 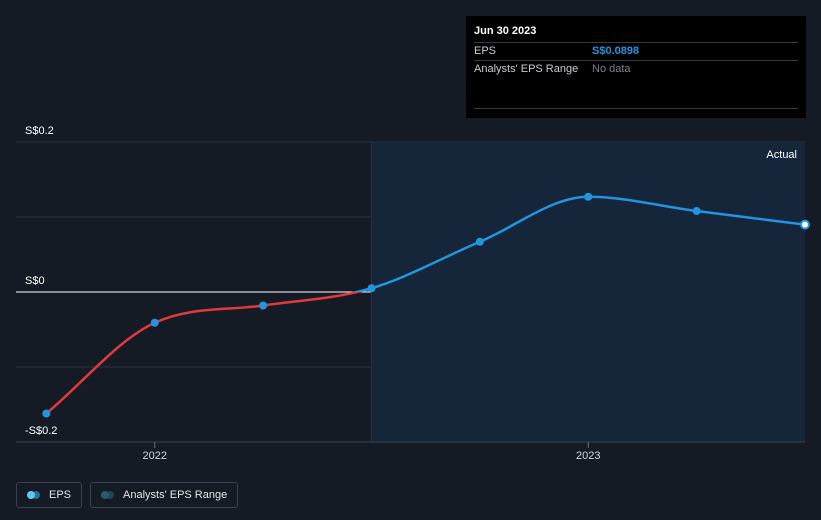 I want to click on y-axis-labels: S$0.2 S$0 -S$0.2, so click(x=41, y=281).